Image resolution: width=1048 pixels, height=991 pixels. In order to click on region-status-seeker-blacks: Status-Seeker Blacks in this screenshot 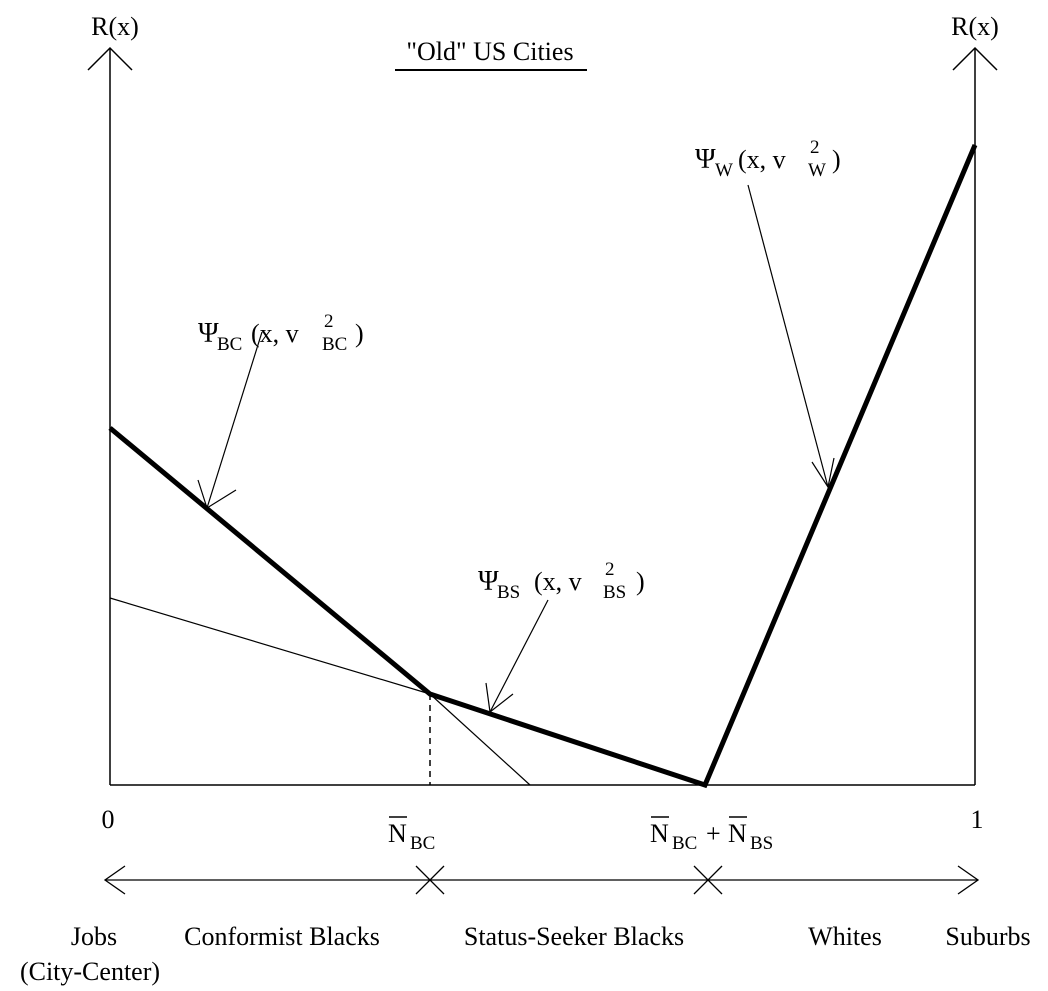, I will do `click(574, 936)`.